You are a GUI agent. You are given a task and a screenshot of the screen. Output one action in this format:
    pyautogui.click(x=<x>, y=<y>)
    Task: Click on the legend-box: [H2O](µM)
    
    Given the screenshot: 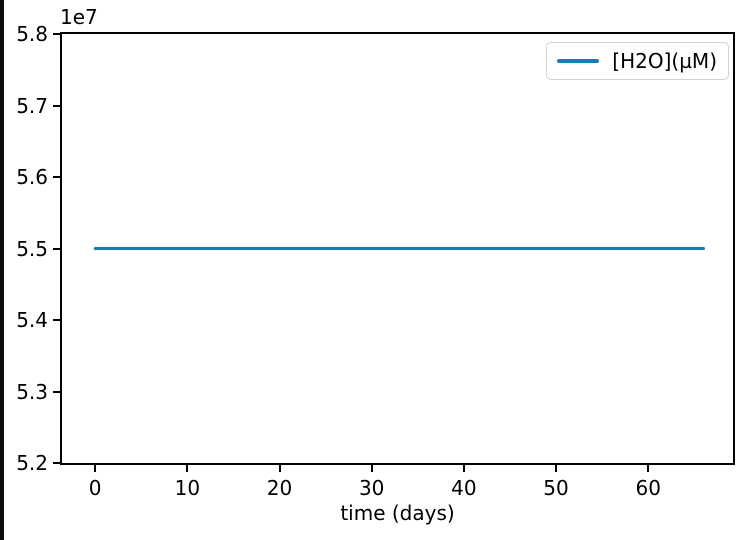 What is the action you would take?
    pyautogui.click(x=637, y=61)
    